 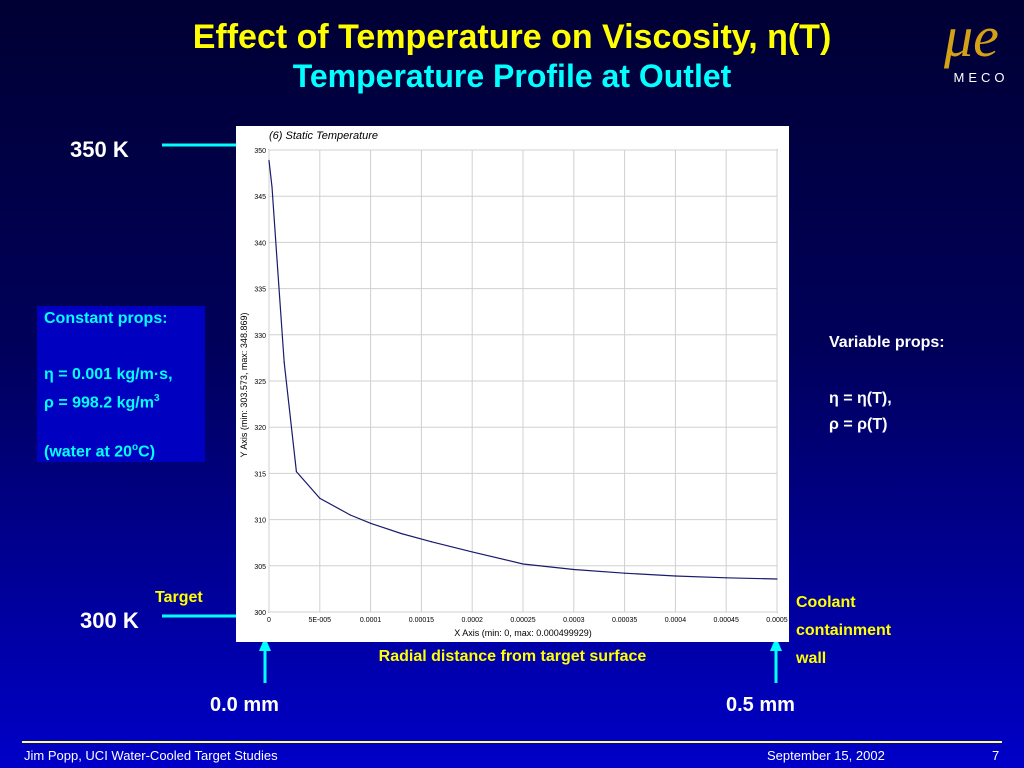 I want to click on chart-x-tick-label: 0.0005, so click(x=777, y=620).